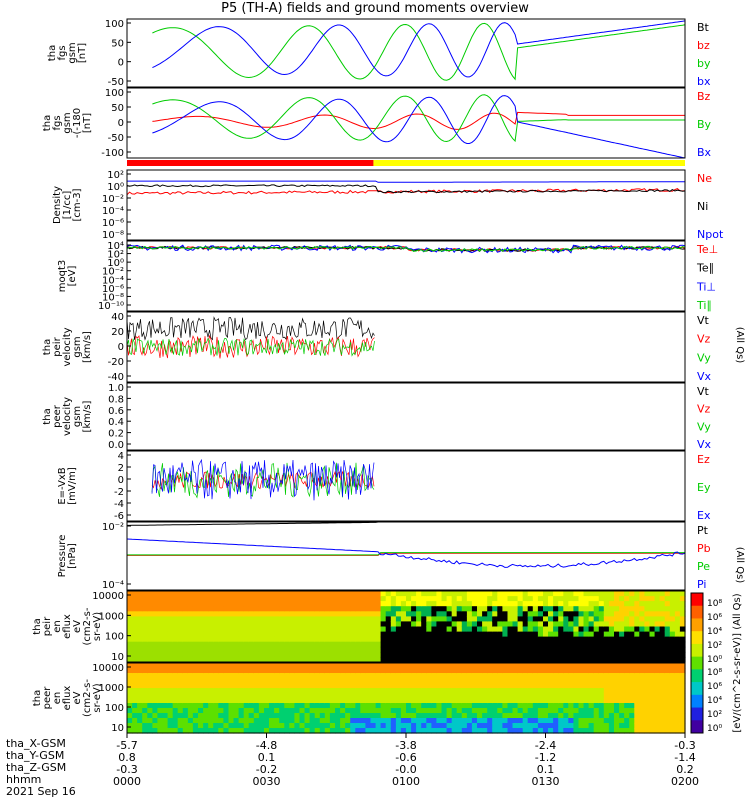  I want to click on ylabel-peir-velocity: thapeirvelocitygsm[km/s], so click(67, 346).